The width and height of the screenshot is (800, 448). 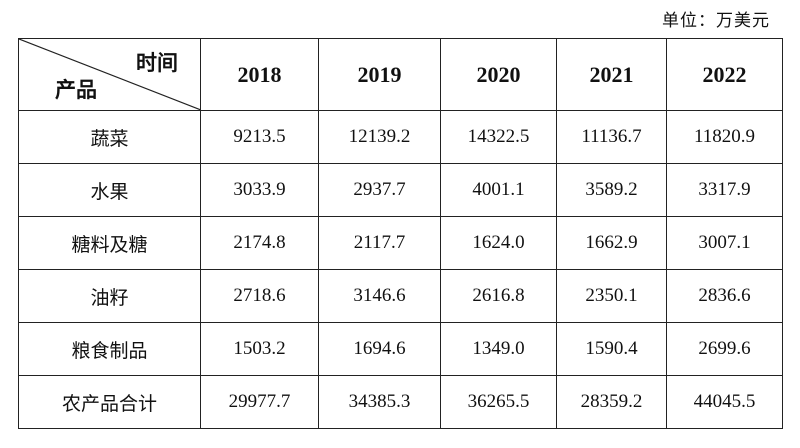 What do you see at coordinates (498, 190) in the screenshot?
I see `cell: 4001.1` at bounding box center [498, 190].